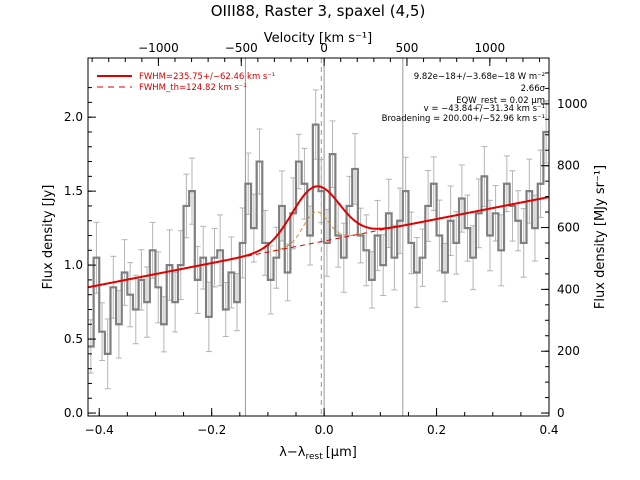  What do you see at coordinates (568, 228) in the screenshot?
I see `right-tick-label: 600` at bounding box center [568, 228].